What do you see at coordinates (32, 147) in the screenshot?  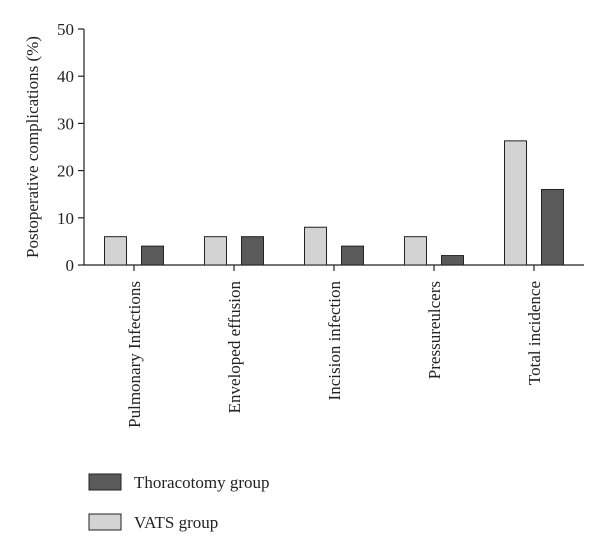 I see `y-axis-label: Postoperative complications (%)` at bounding box center [32, 147].